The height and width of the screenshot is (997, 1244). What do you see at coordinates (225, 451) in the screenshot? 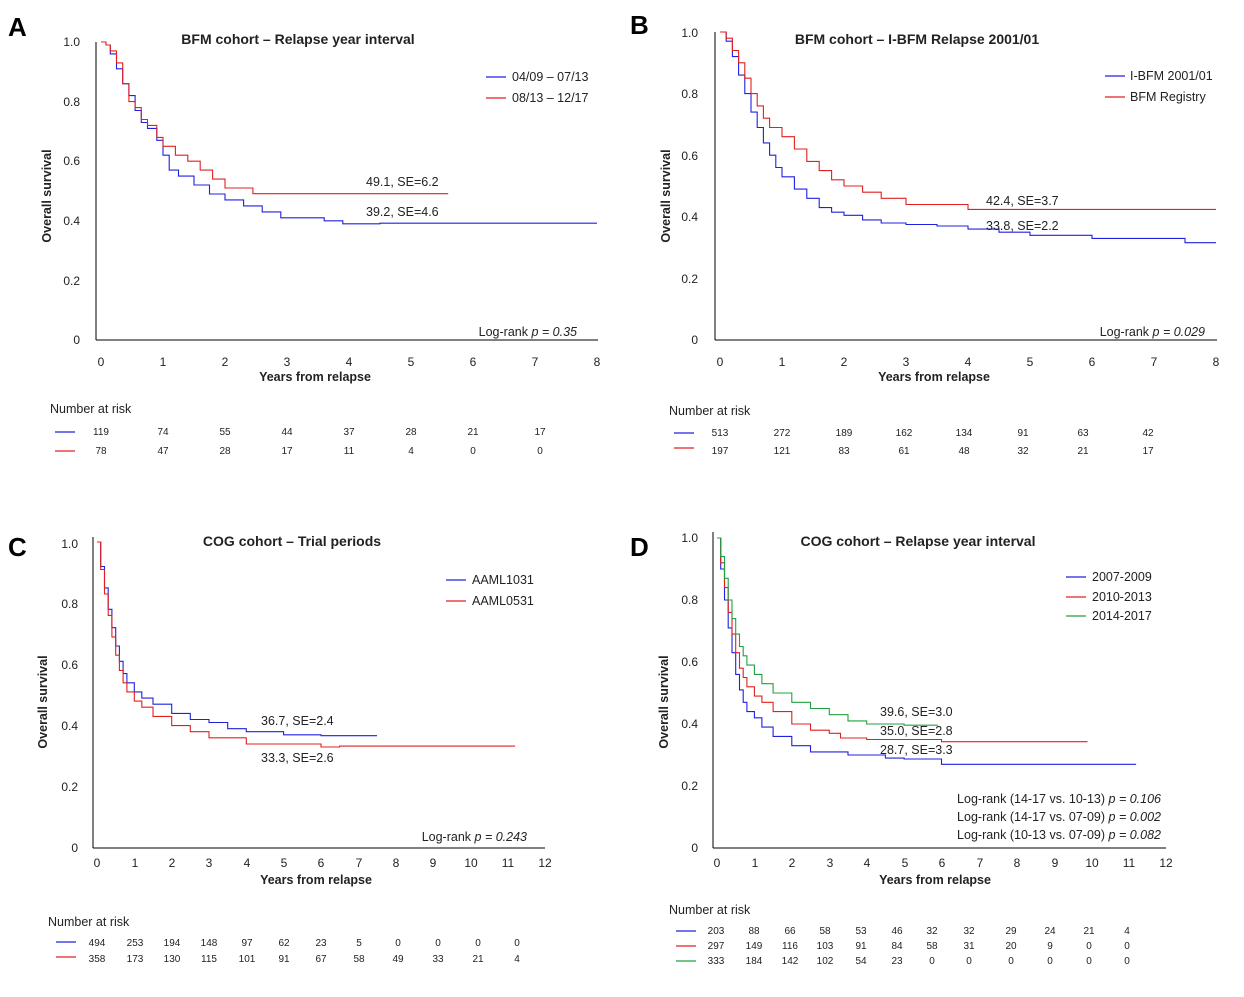
I see `risk-cell: 28` at bounding box center [225, 451].